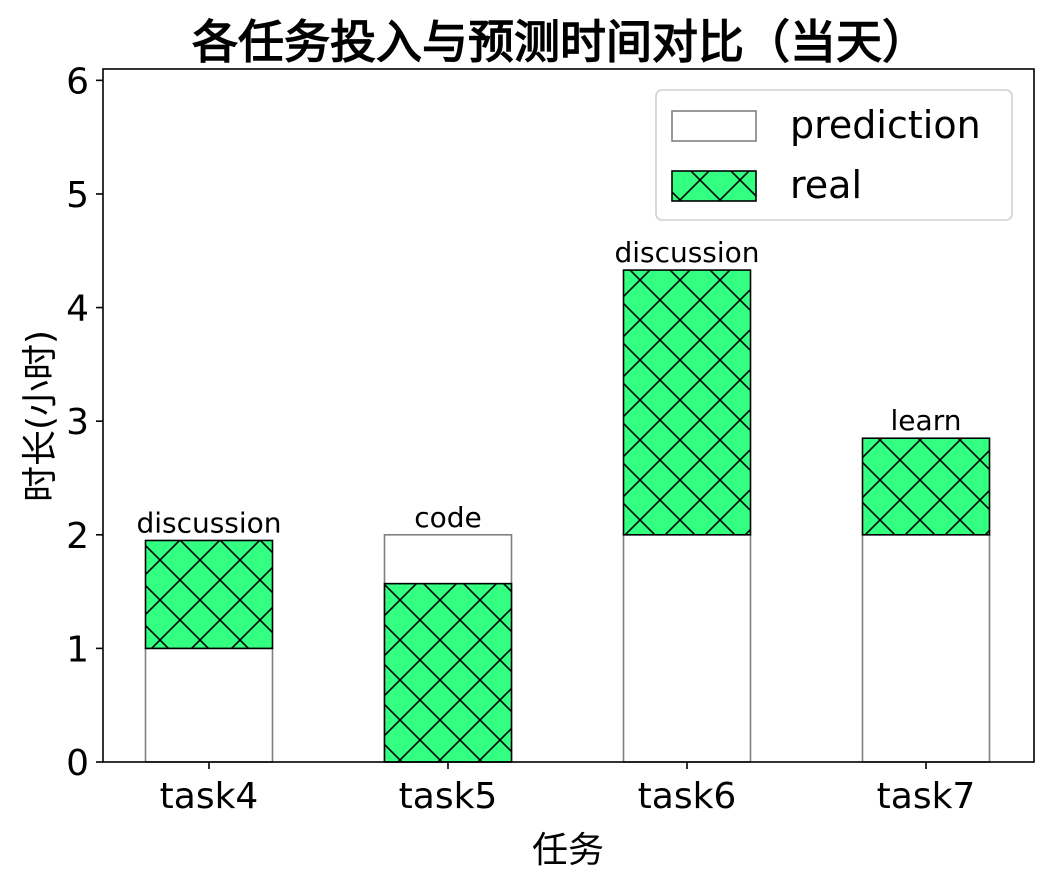 The height and width of the screenshot is (879, 1048). What do you see at coordinates (687, 402) in the screenshot?
I see `bar-real-task6` at bounding box center [687, 402].